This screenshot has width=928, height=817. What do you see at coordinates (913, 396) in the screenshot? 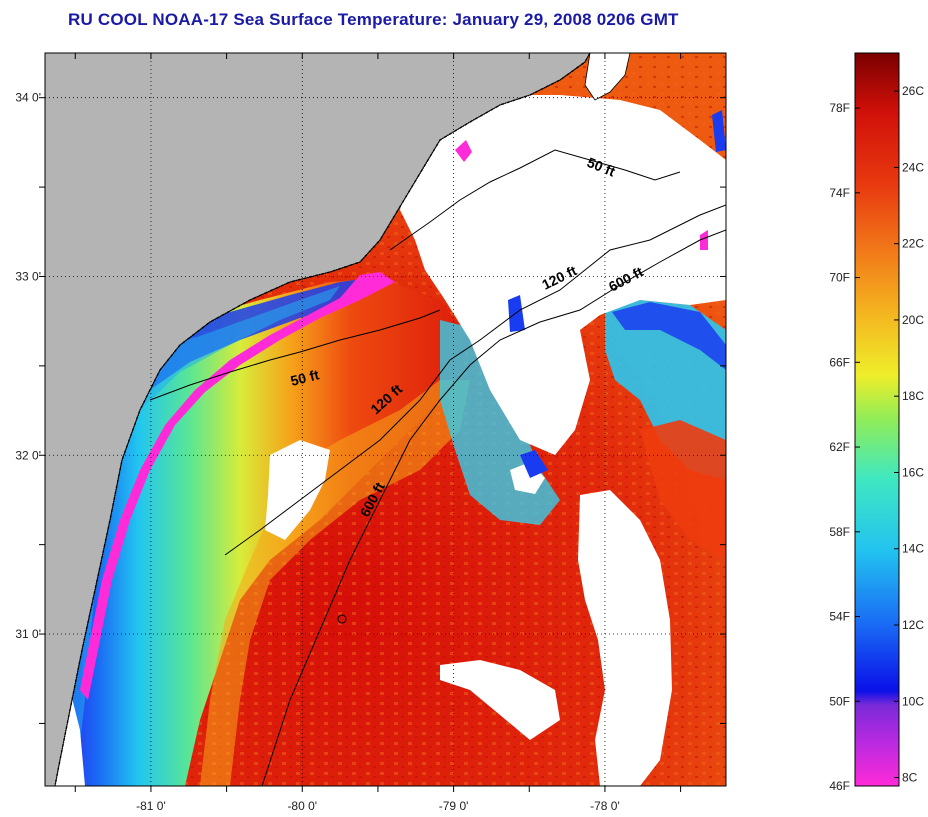
I see `colorbar-c-label: 18C` at bounding box center [913, 396].